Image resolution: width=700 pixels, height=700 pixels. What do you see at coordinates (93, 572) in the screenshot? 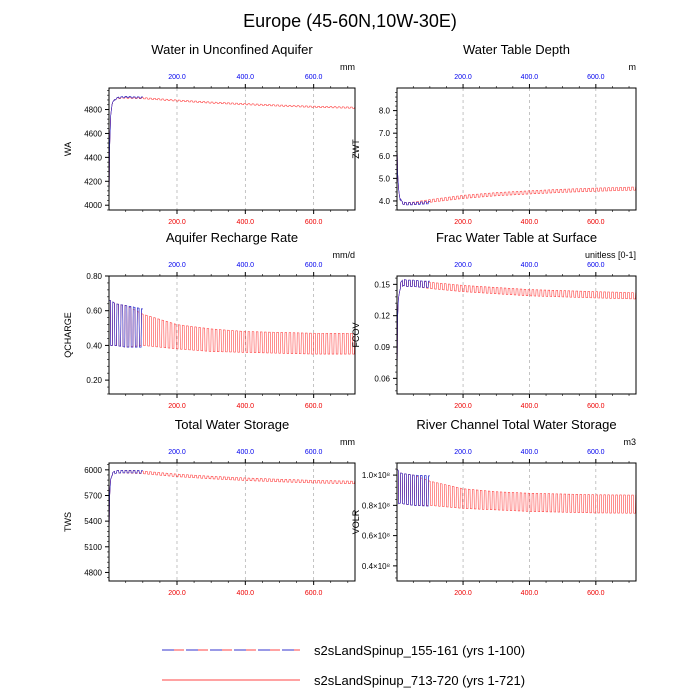
I see `ytick-label: 4800` at bounding box center [93, 572].